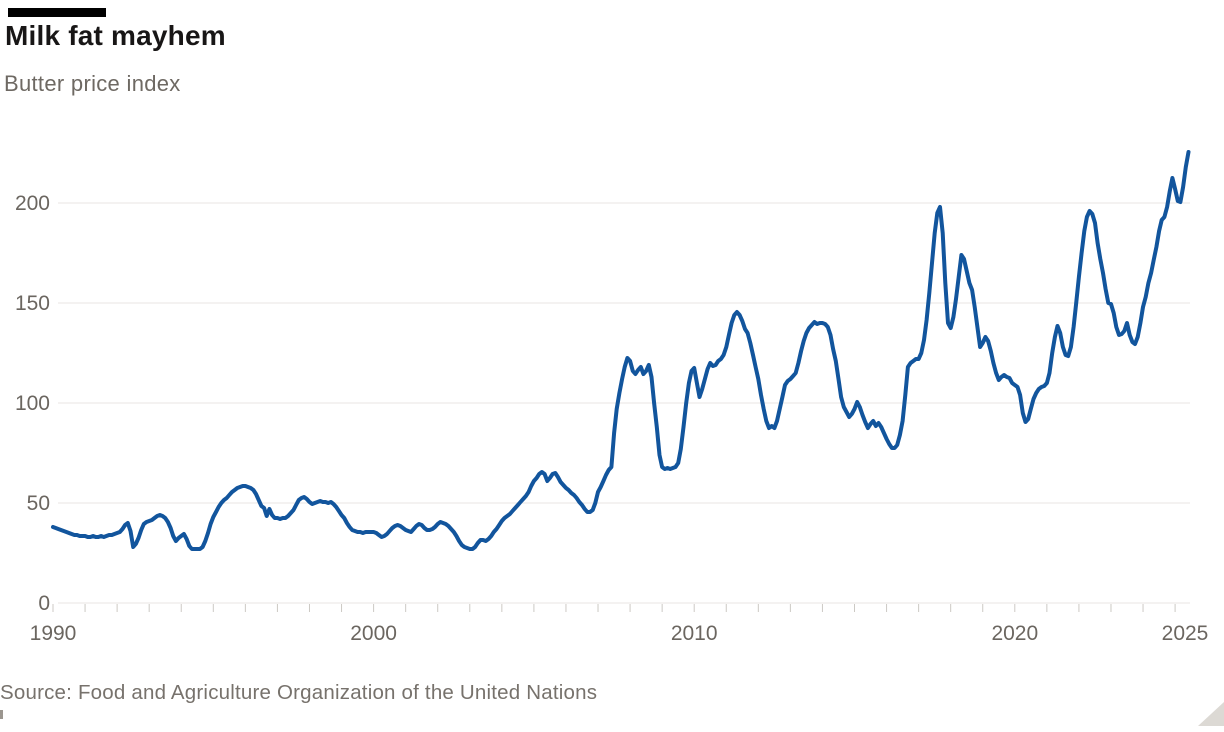 Image resolution: width=1224 pixels, height=732 pixels. I want to click on x-tick-label: 2010, so click(694, 633).